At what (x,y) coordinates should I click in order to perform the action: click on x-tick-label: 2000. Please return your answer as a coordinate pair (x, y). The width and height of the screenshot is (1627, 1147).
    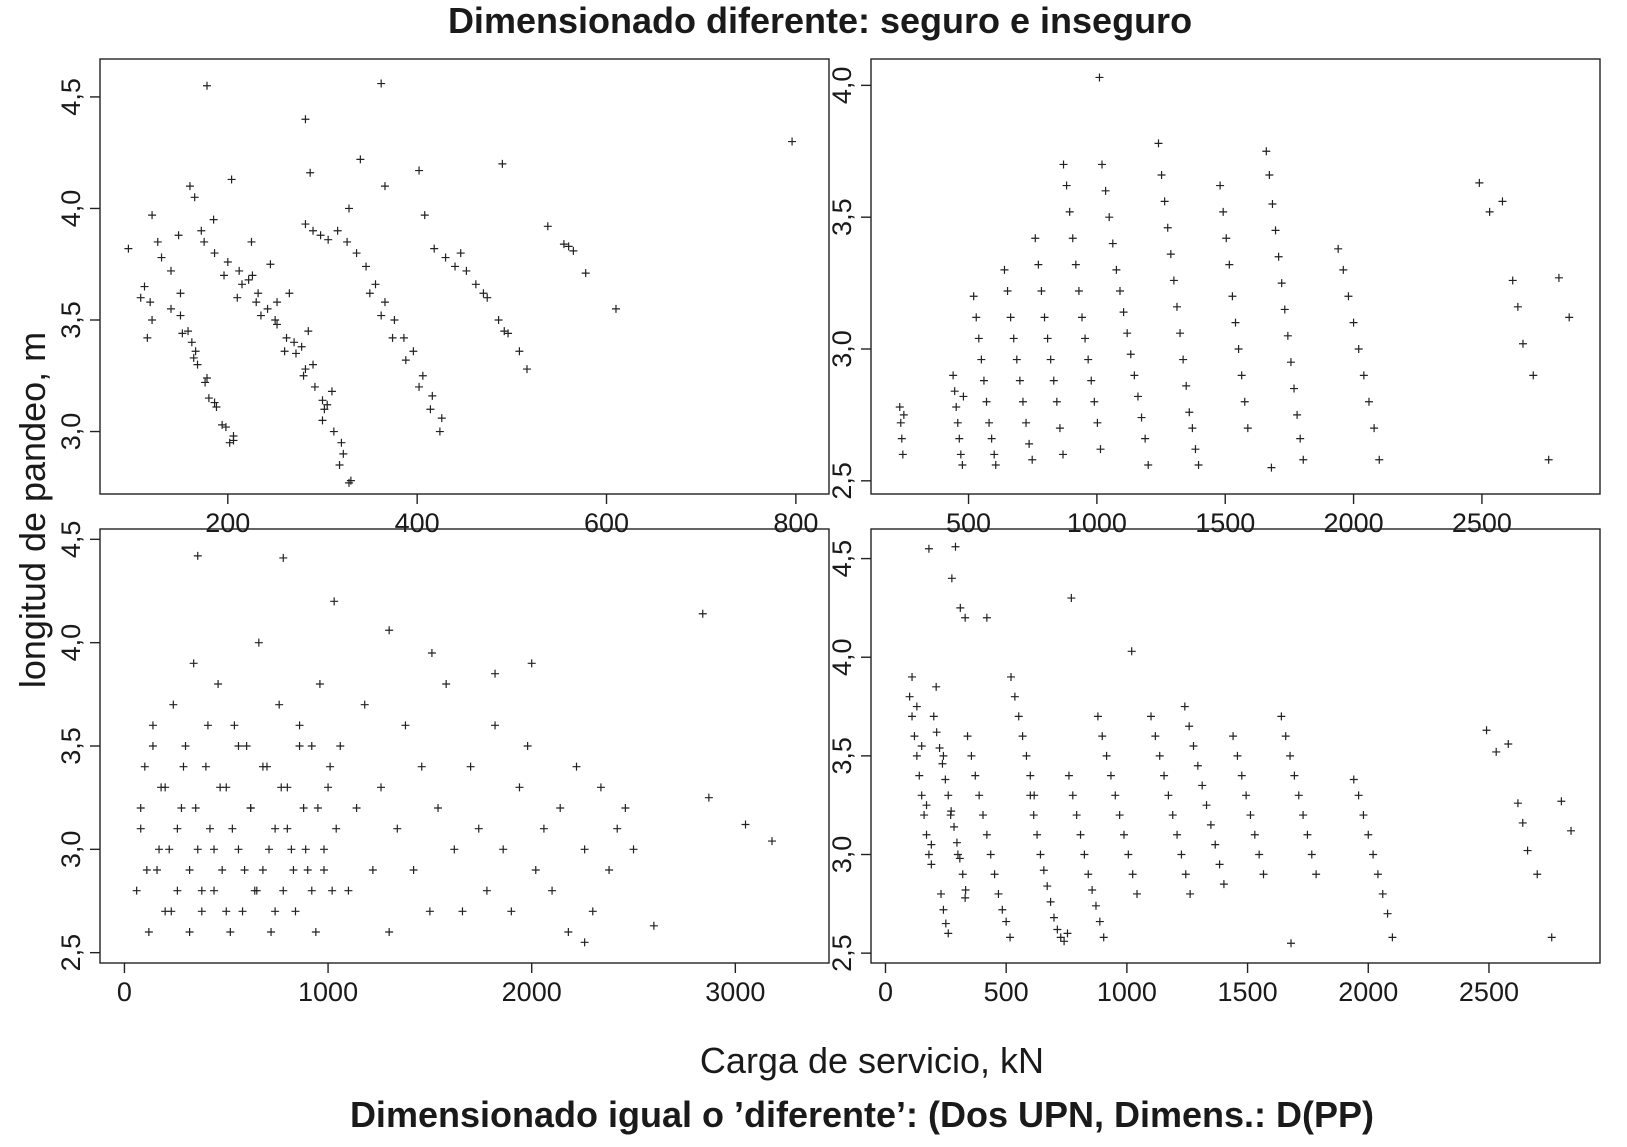
    Looking at the image, I should click on (1368, 992).